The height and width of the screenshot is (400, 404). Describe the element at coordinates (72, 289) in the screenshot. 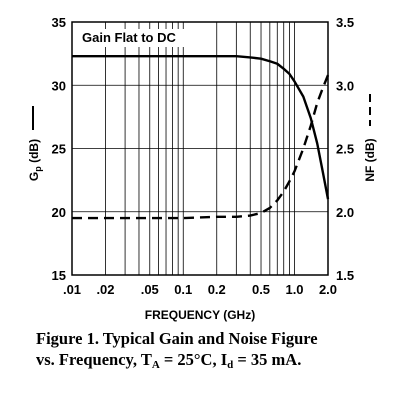

I see `x-tick-label: .01` at that location.